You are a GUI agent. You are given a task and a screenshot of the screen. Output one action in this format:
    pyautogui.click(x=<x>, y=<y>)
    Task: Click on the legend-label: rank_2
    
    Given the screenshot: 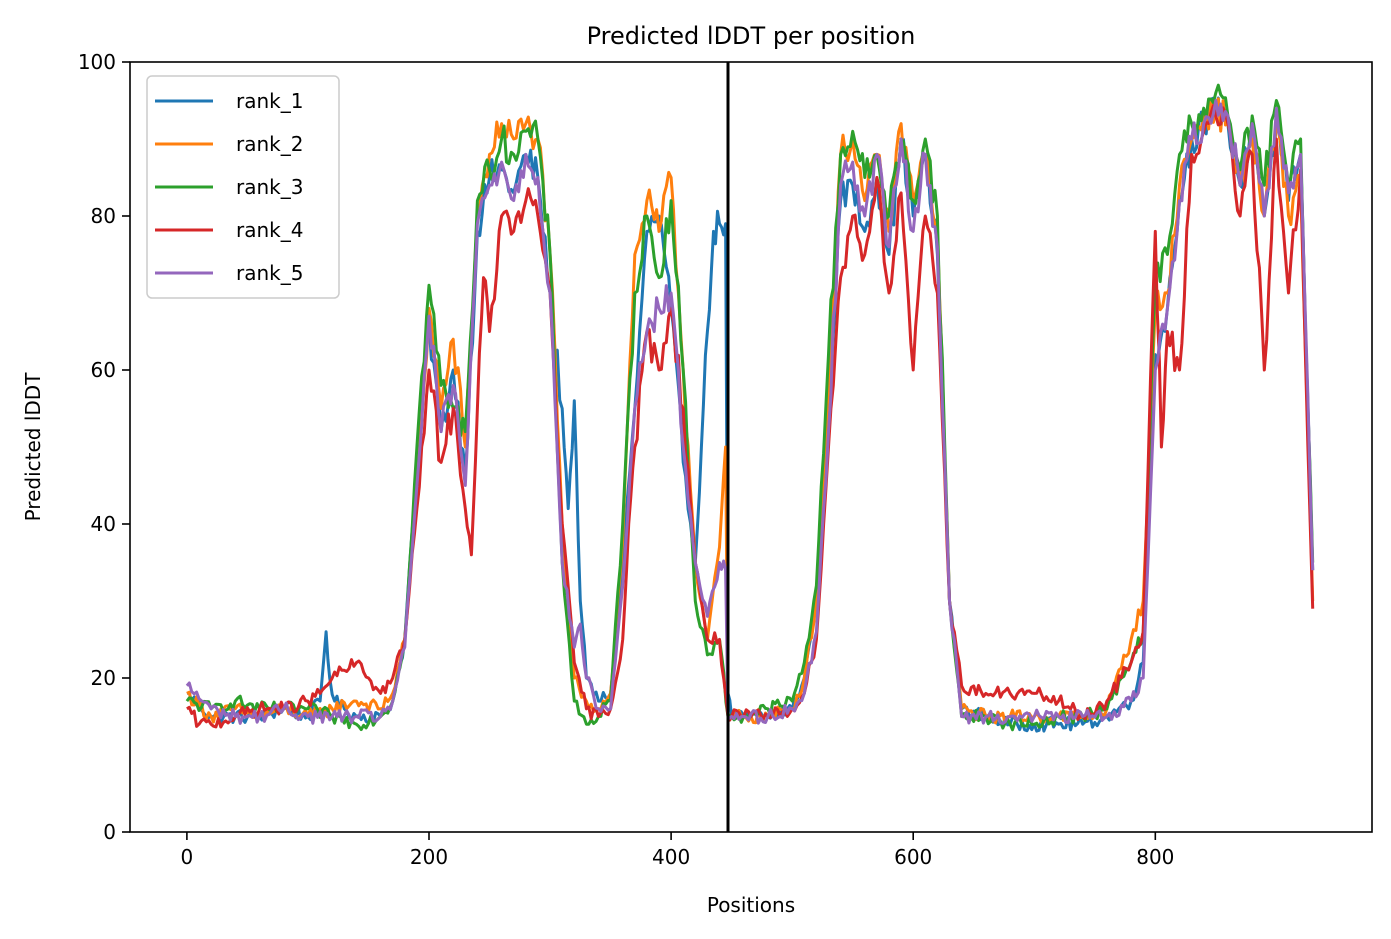 What is the action you would take?
    pyautogui.click(x=269, y=144)
    